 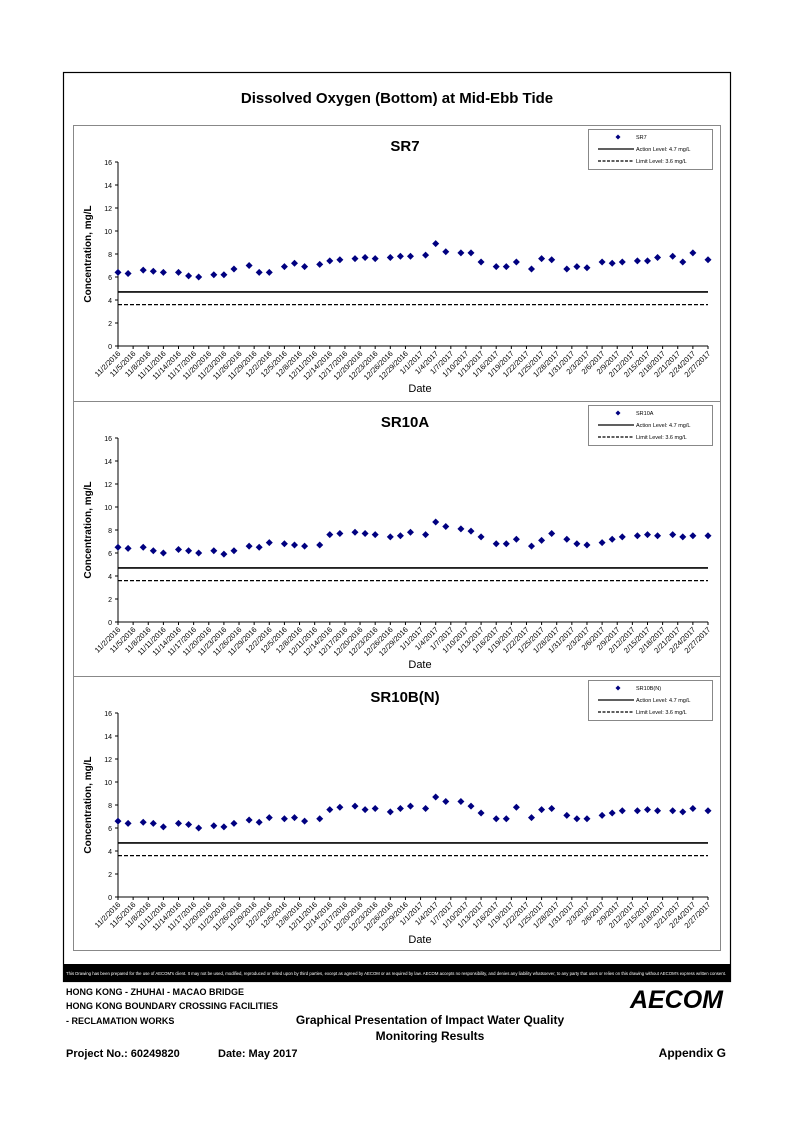 I want to click on logo: AECOM, so click(x=676, y=1000).